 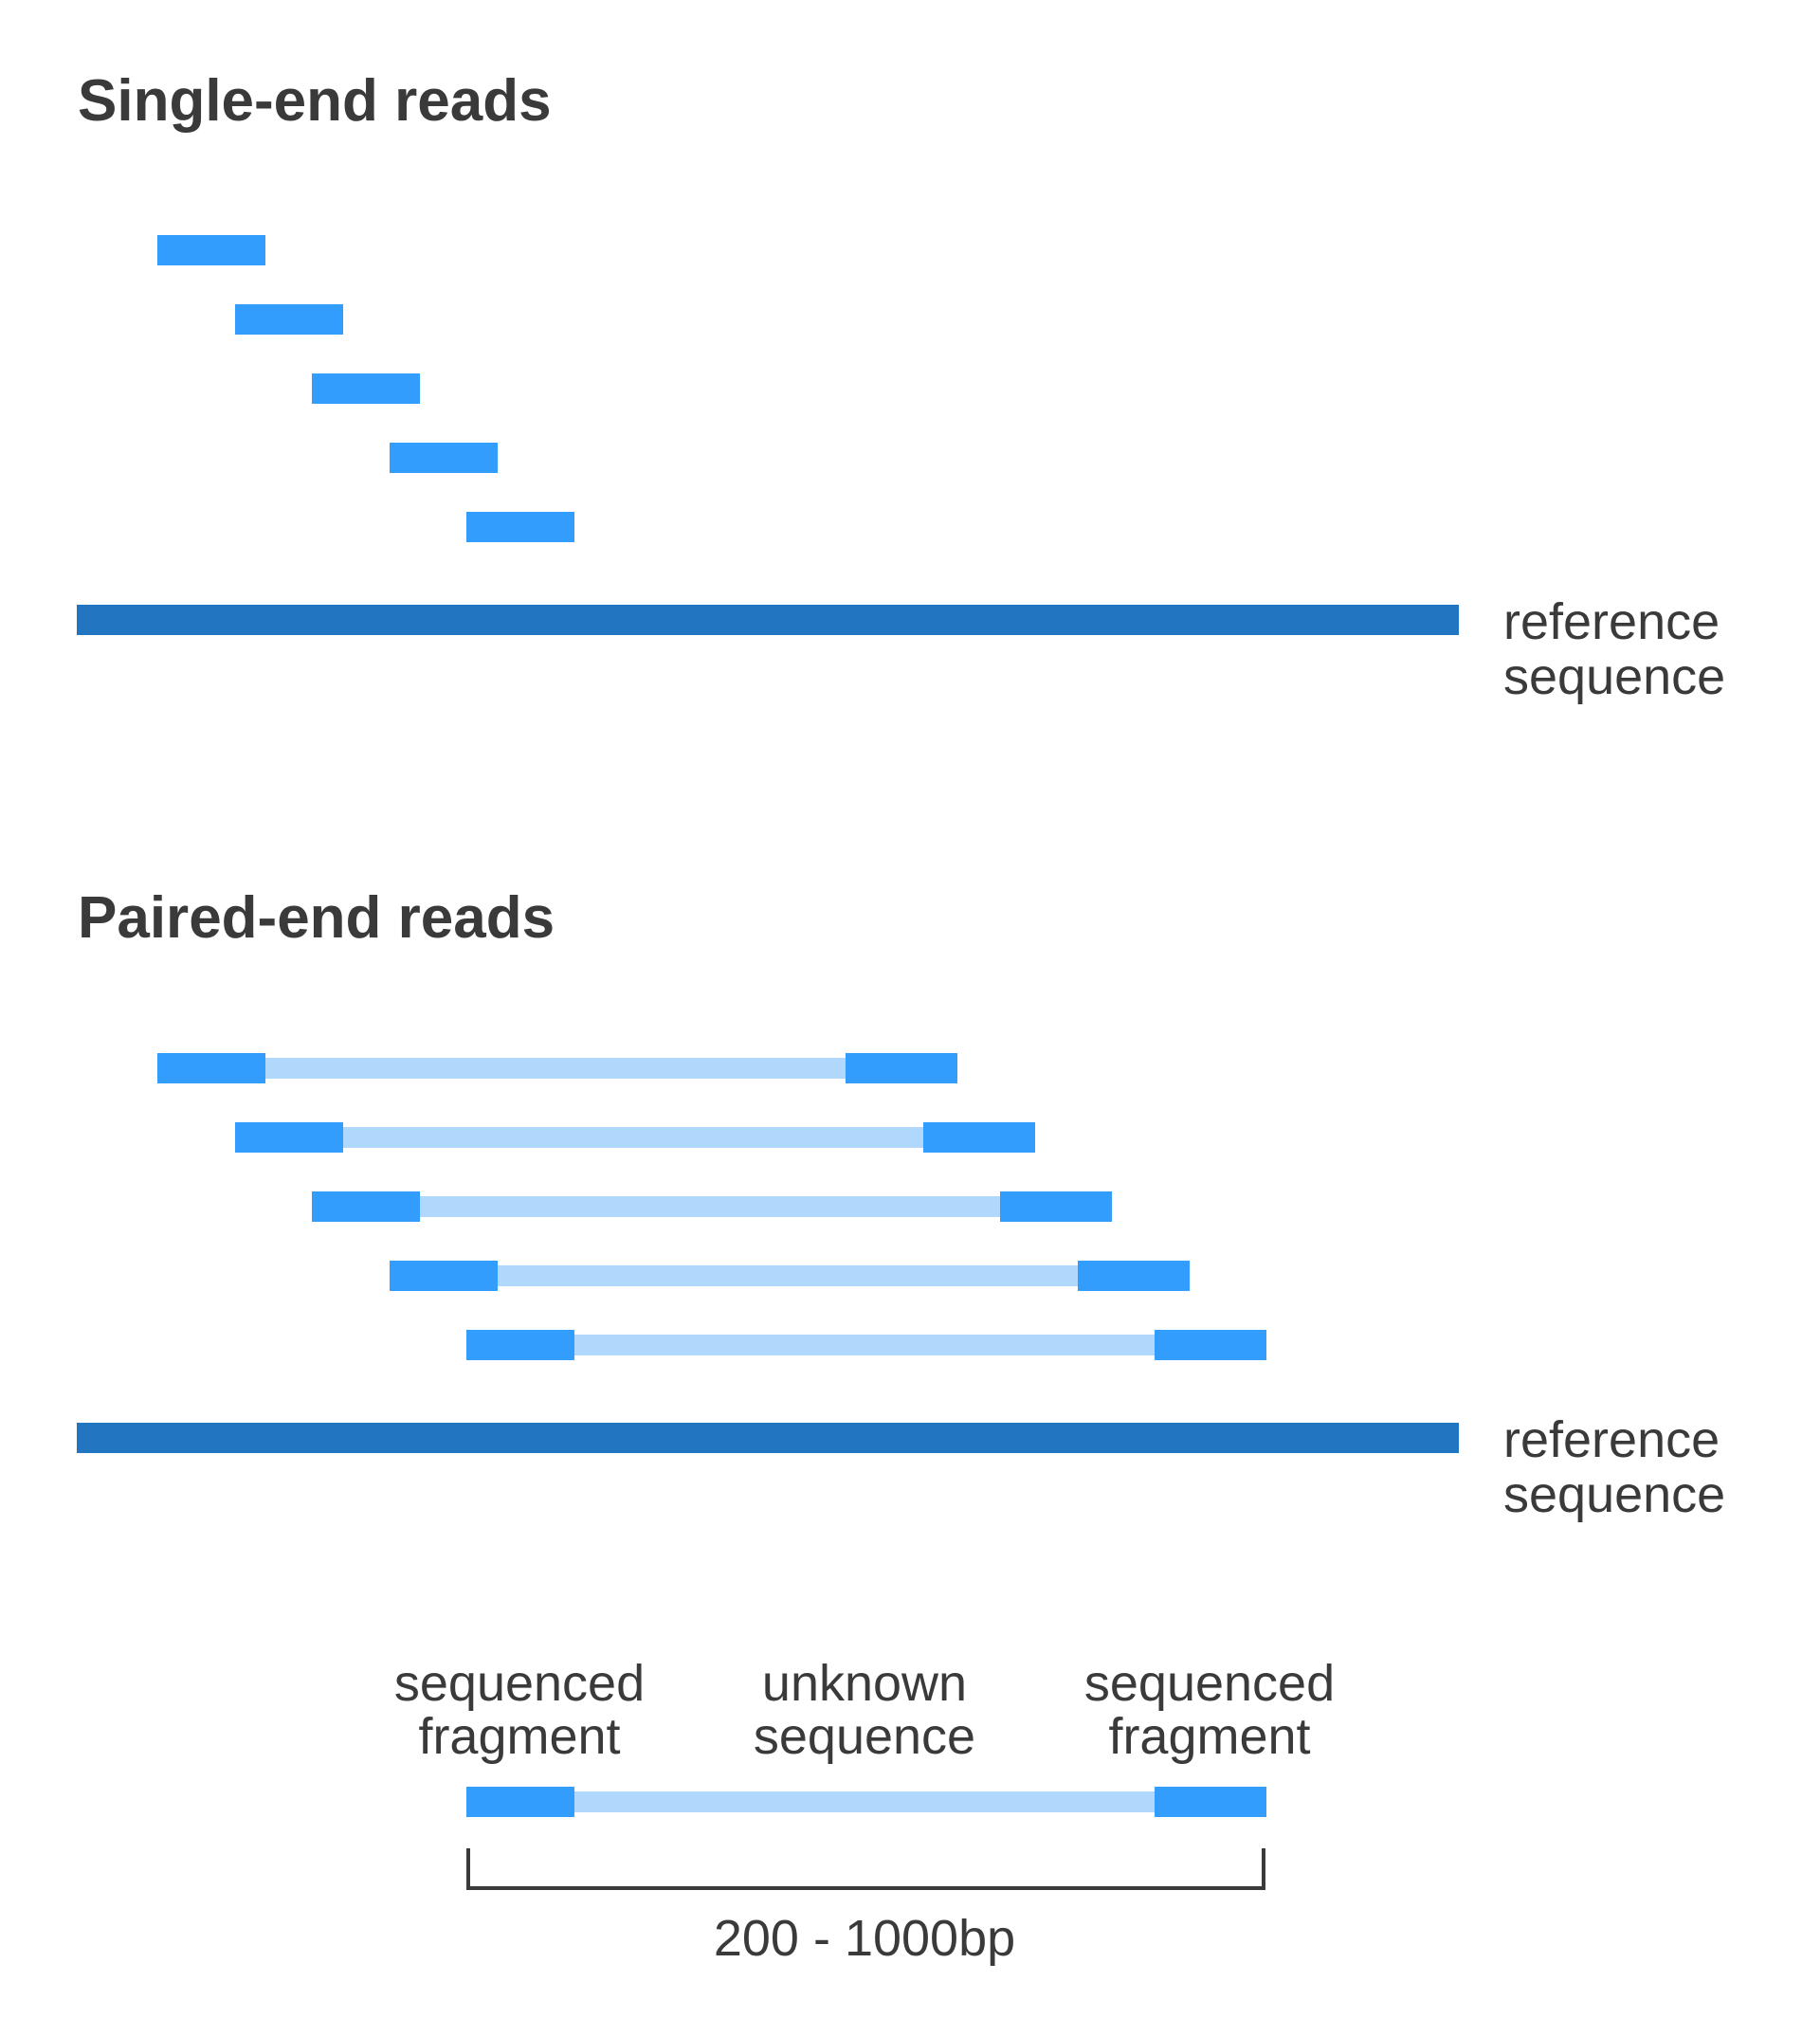 What do you see at coordinates (768, 620) in the screenshot?
I see `single-reference-sequence-bar` at bounding box center [768, 620].